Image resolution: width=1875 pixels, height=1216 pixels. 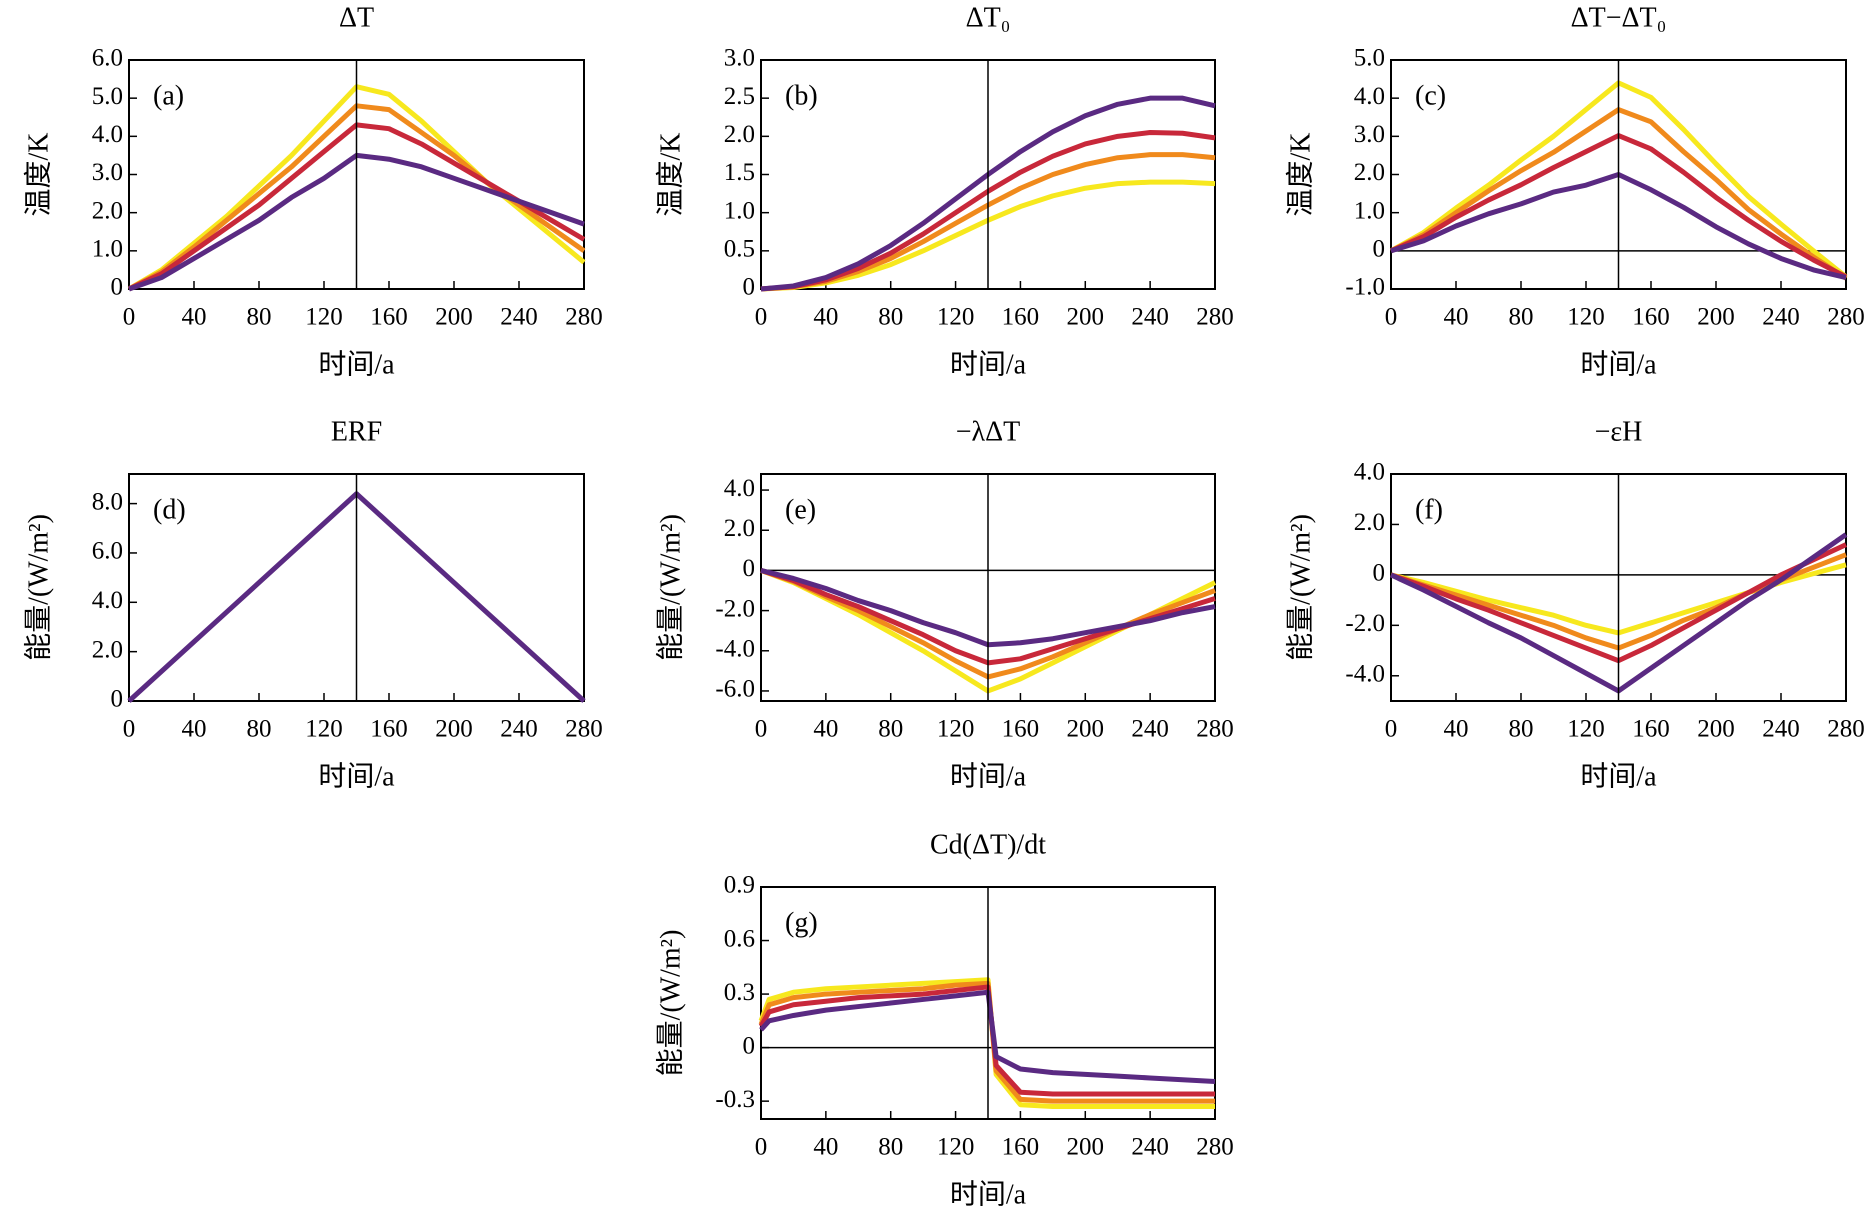 I want to click on y-tick-label: 8.0, so click(x=107, y=501).